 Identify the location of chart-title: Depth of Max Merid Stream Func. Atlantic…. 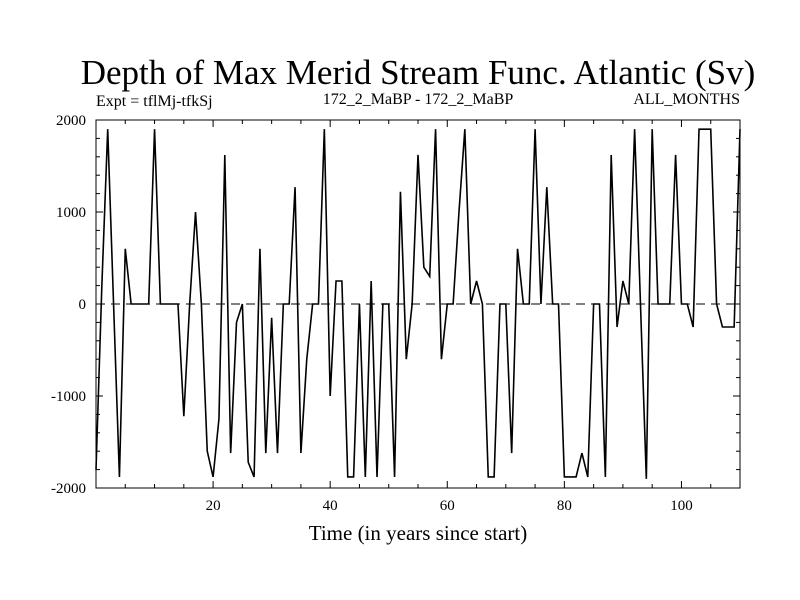
(418, 72).